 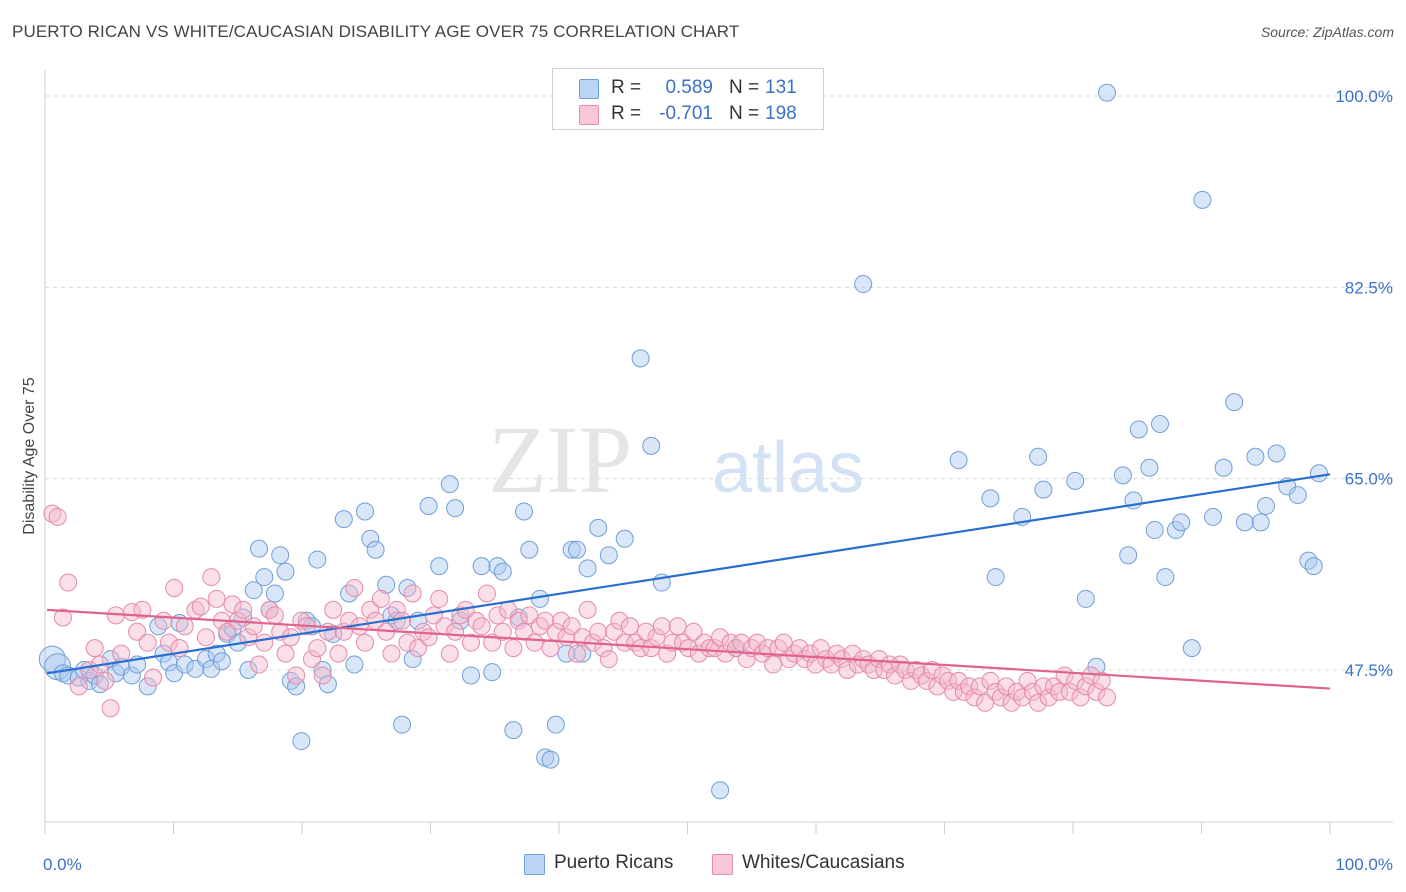 What do you see at coordinates (62, 864) in the screenshot?
I see `x-tick-label: 0.0%` at bounding box center [62, 864].